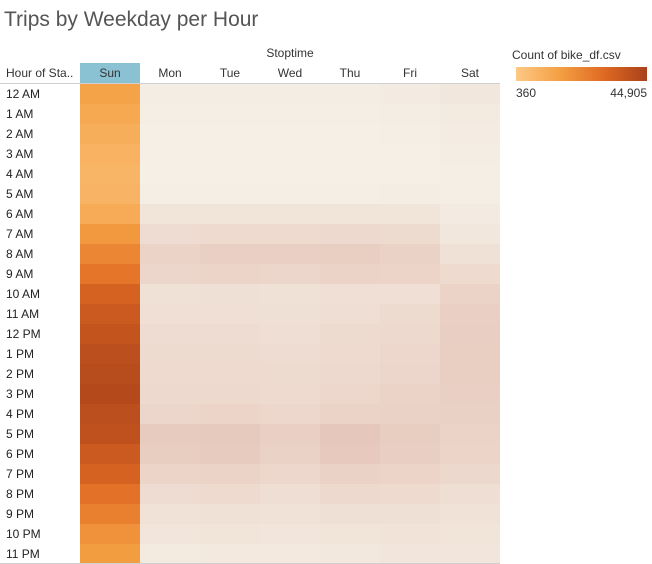 The image size is (652, 564). Describe the element at coordinates (20, 174) in the screenshot. I see `row-label: 4 AM` at that location.